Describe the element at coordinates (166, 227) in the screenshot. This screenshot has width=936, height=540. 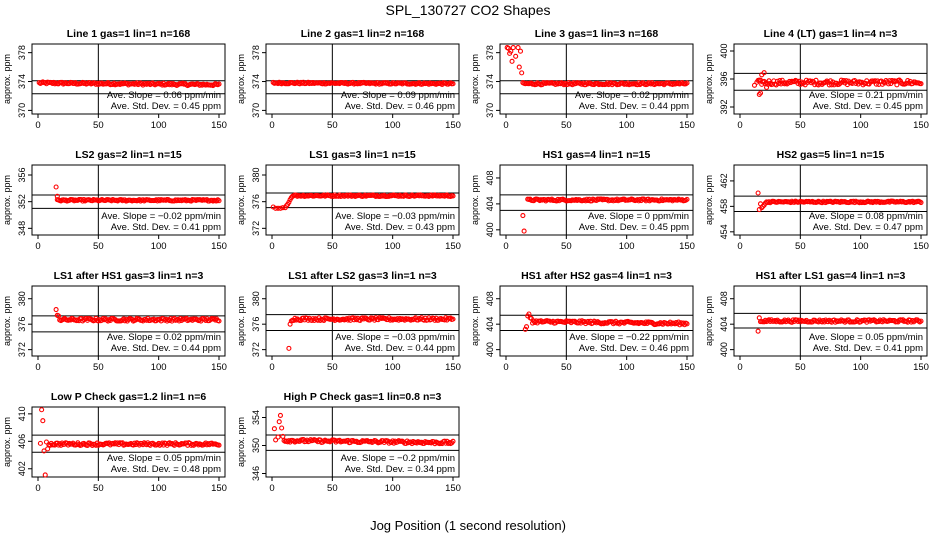
I see `std-dev-annotation: Ave. Std. Dev. = 0.41 ppm` at that location.